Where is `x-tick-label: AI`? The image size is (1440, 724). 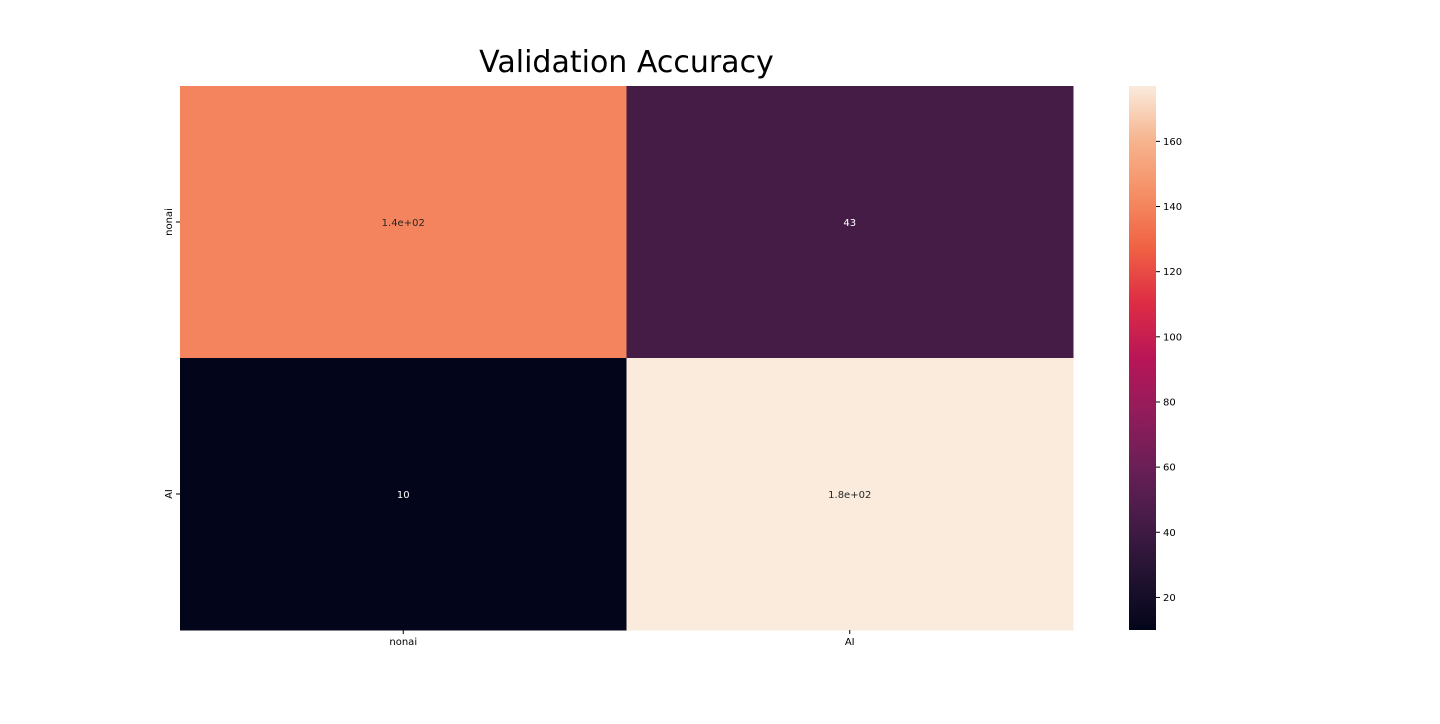
x-tick-label: AI is located at coordinates (850, 642).